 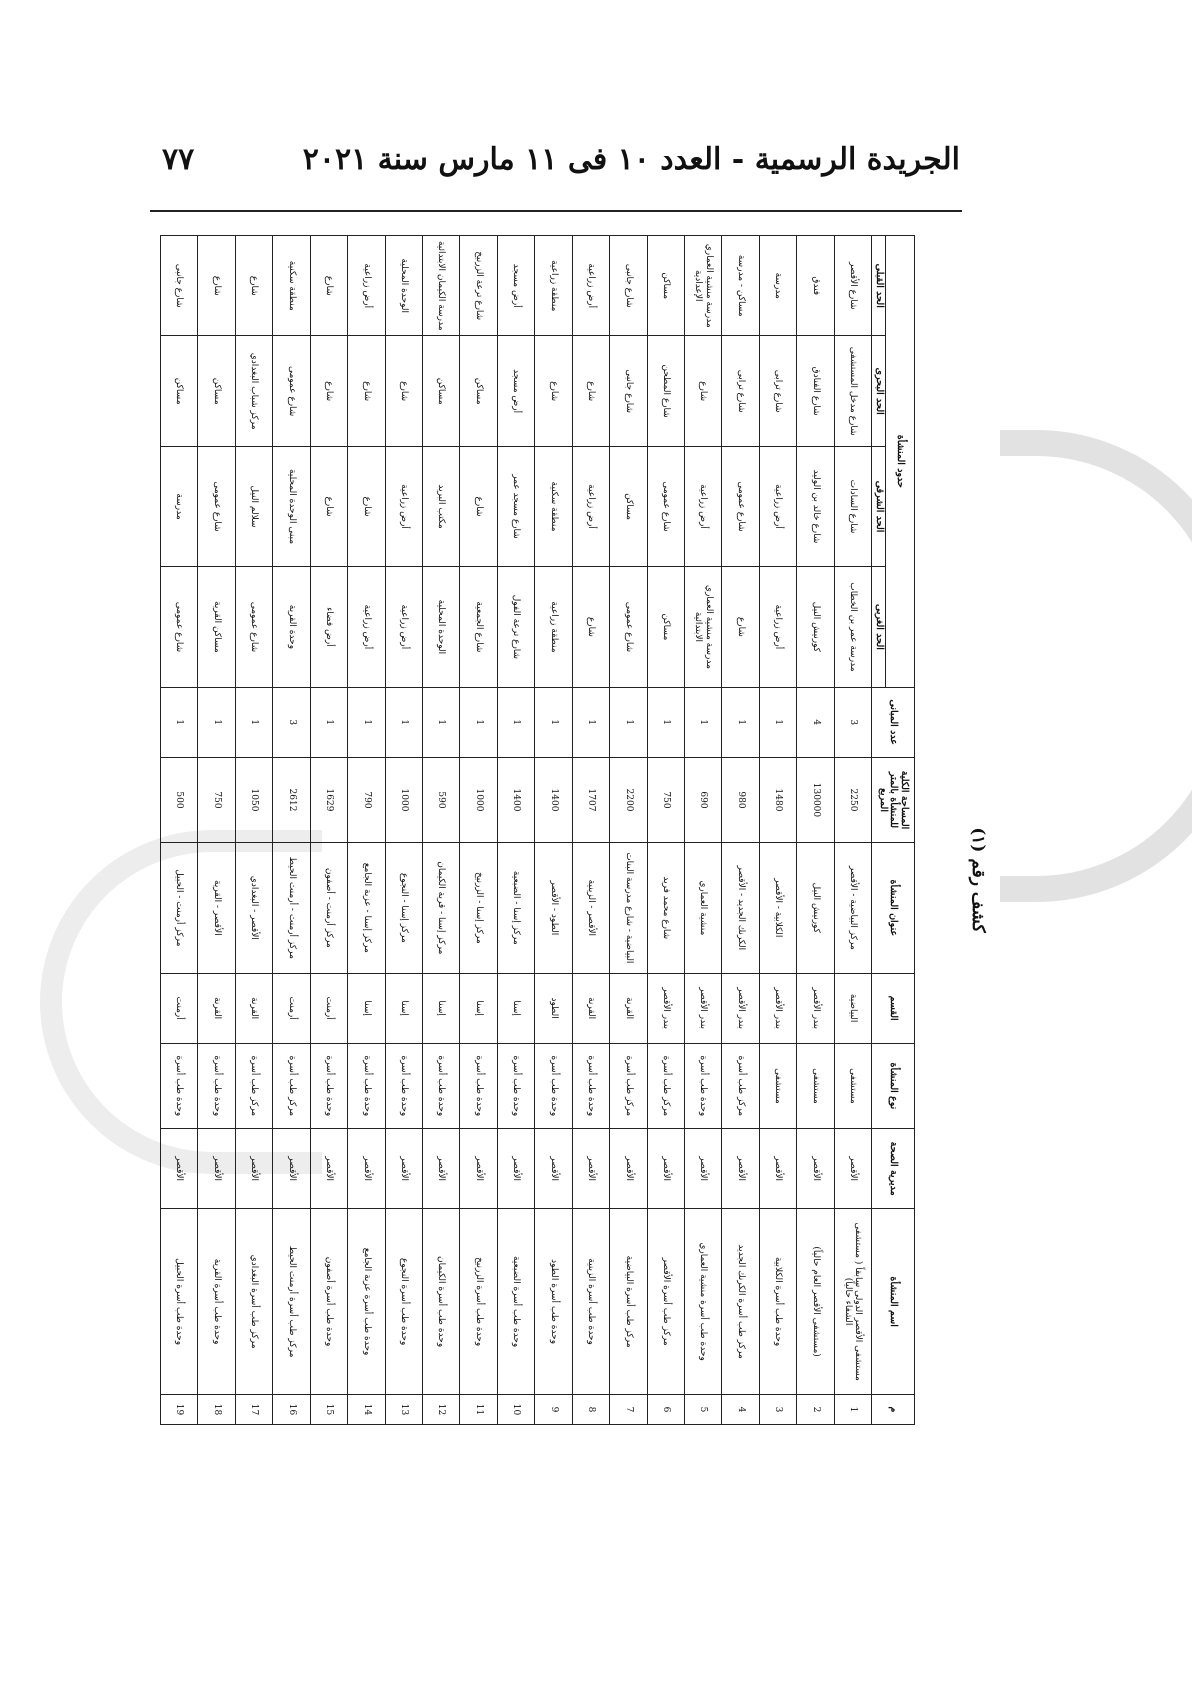 I want to click on cell-index: 14, so click(x=366, y=1409).